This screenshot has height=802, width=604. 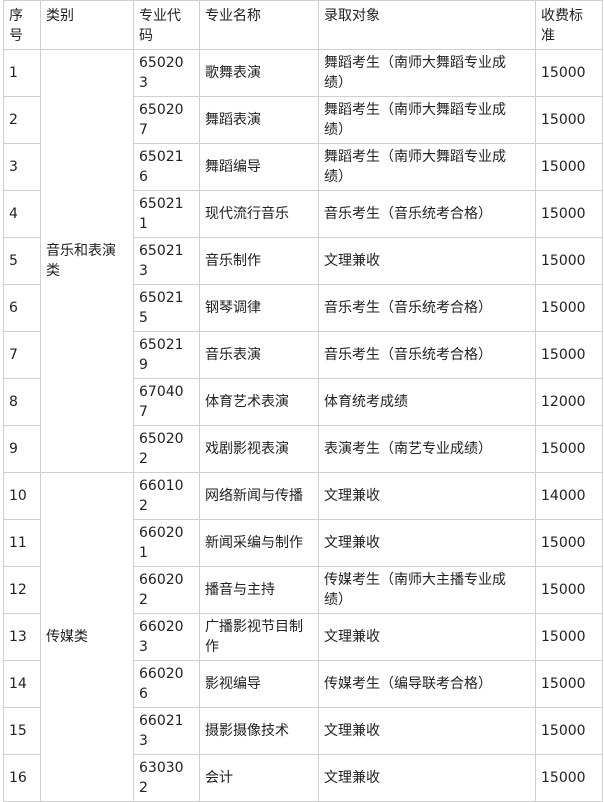 I want to click on major-name: 摄影摄像技术, so click(x=259, y=731).